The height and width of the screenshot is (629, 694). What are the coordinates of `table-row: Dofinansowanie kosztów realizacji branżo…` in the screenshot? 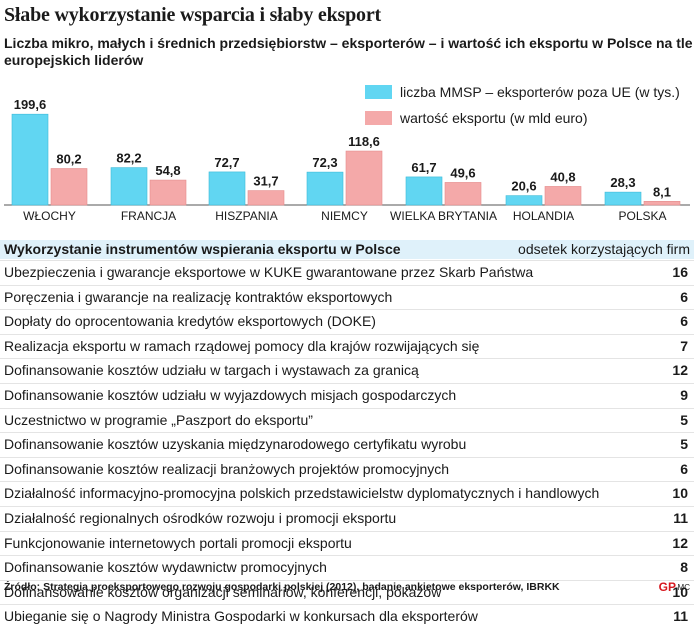 It's located at (347, 469).